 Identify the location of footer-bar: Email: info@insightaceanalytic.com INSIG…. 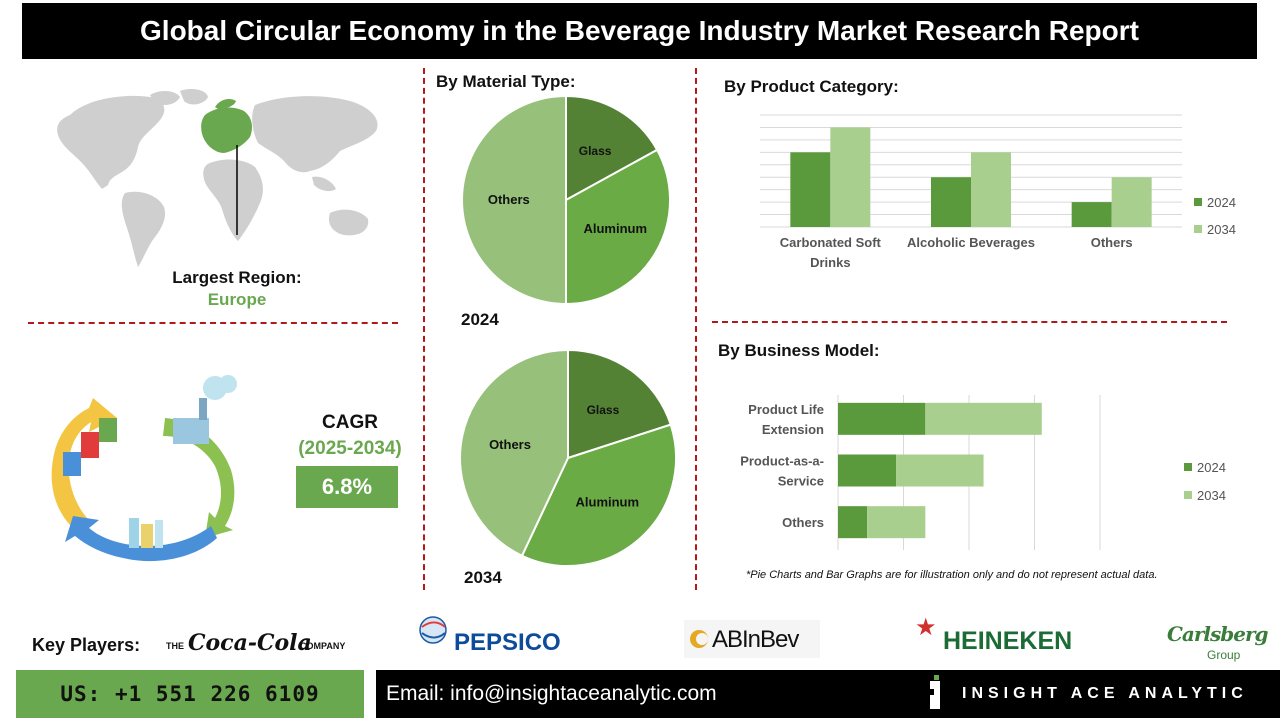
(828, 694).